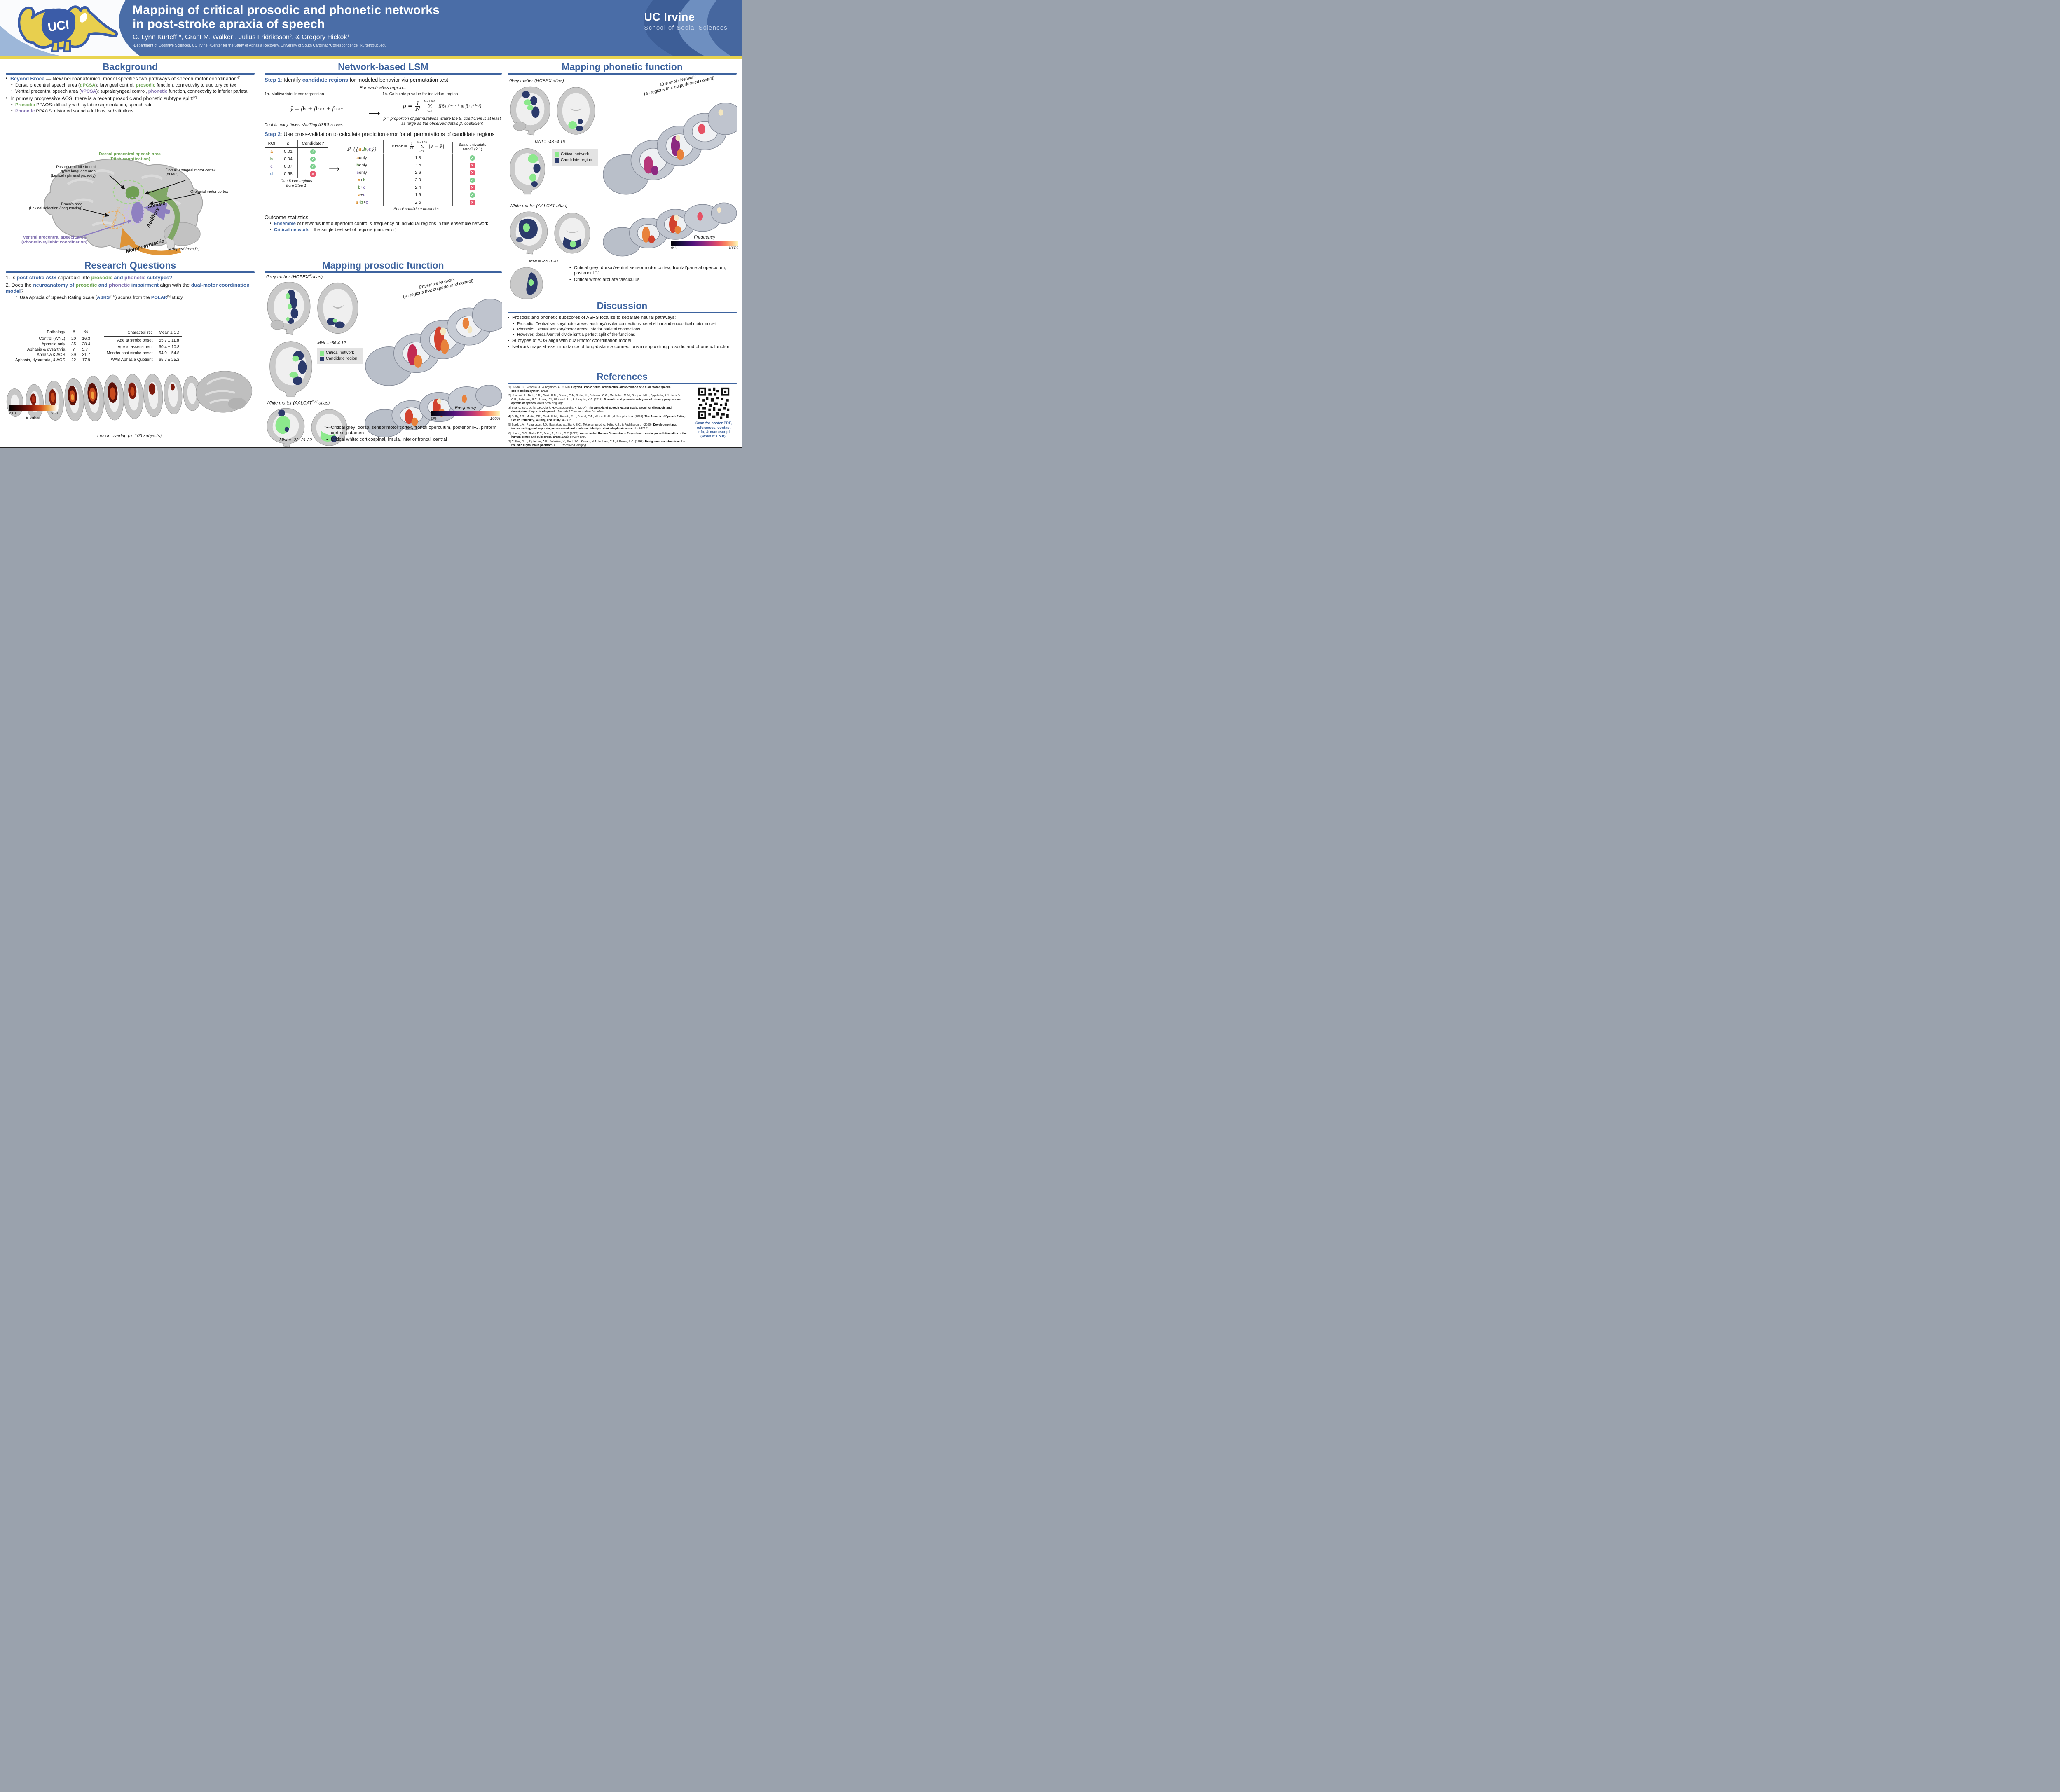 The image size is (2060, 1792). What do you see at coordinates (530, 111) in the screenshot?
I see `phonetic-grey-sagittal-slice` at bounding box center [530, 111].